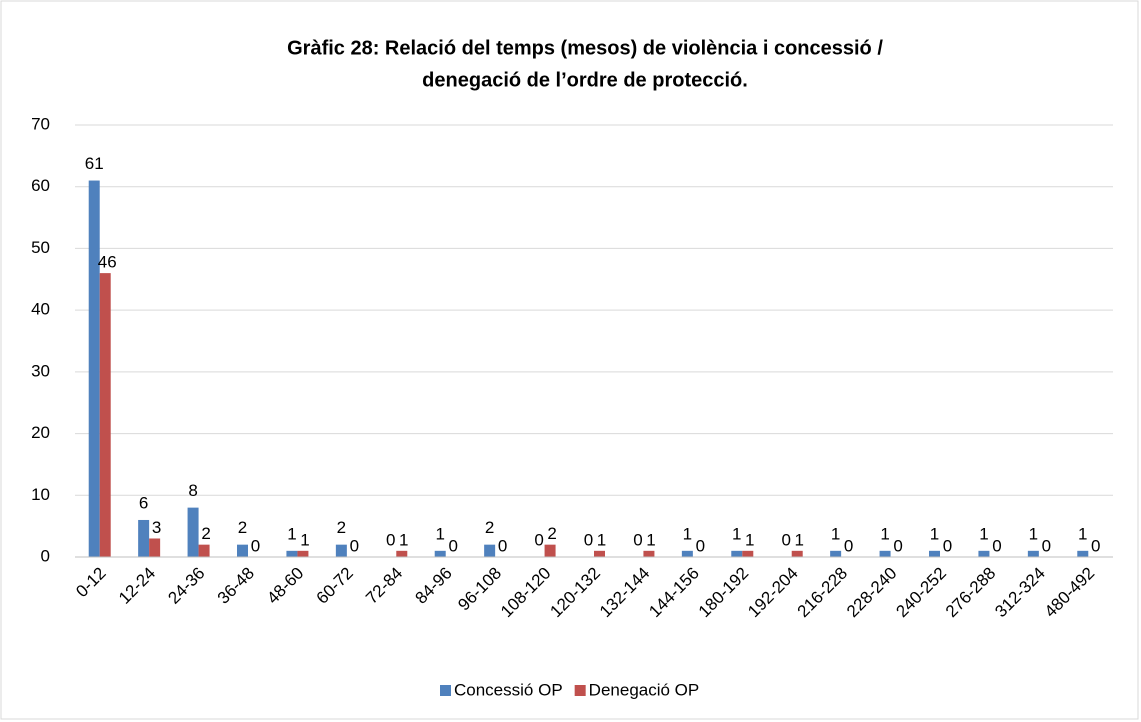 The height and width of the screenshot is (722, 1141). What do you see at coordinates (143, 502) in the screenshot?
I see `data-label: 6` at bounding box center [143, 502].